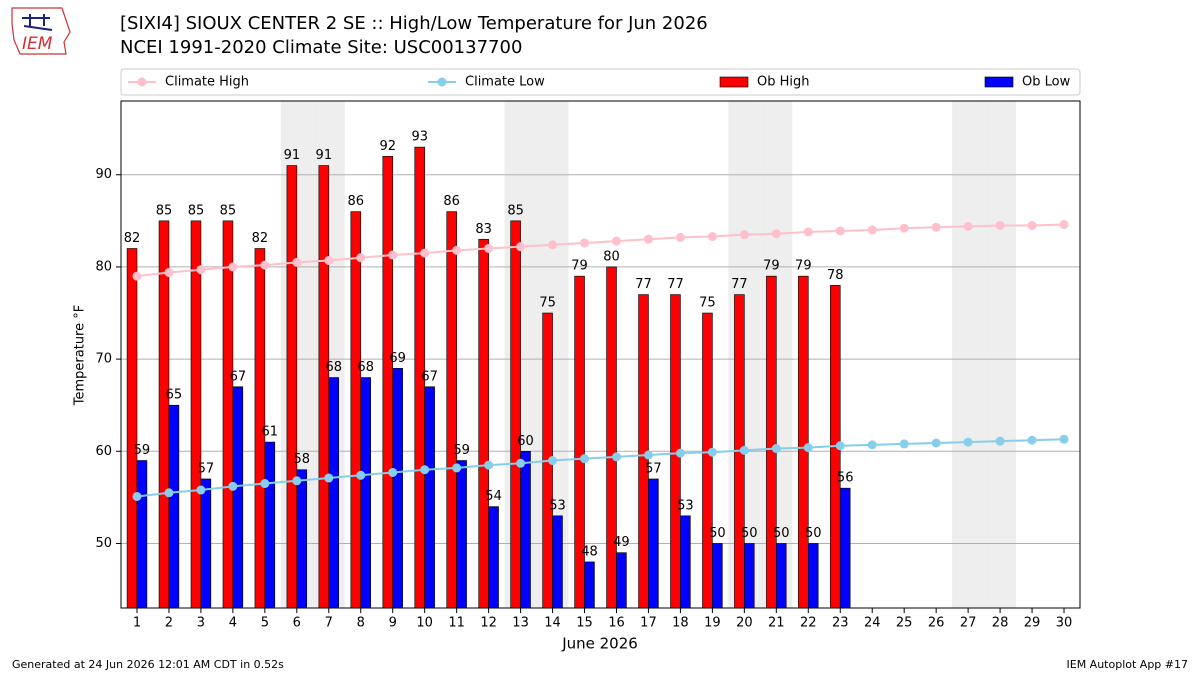 The height and width of the screenshot is (675, 1200). Describe the element at coordinates (744, 623) in the screenshot. I see `x-tick-label: 20` at that location.